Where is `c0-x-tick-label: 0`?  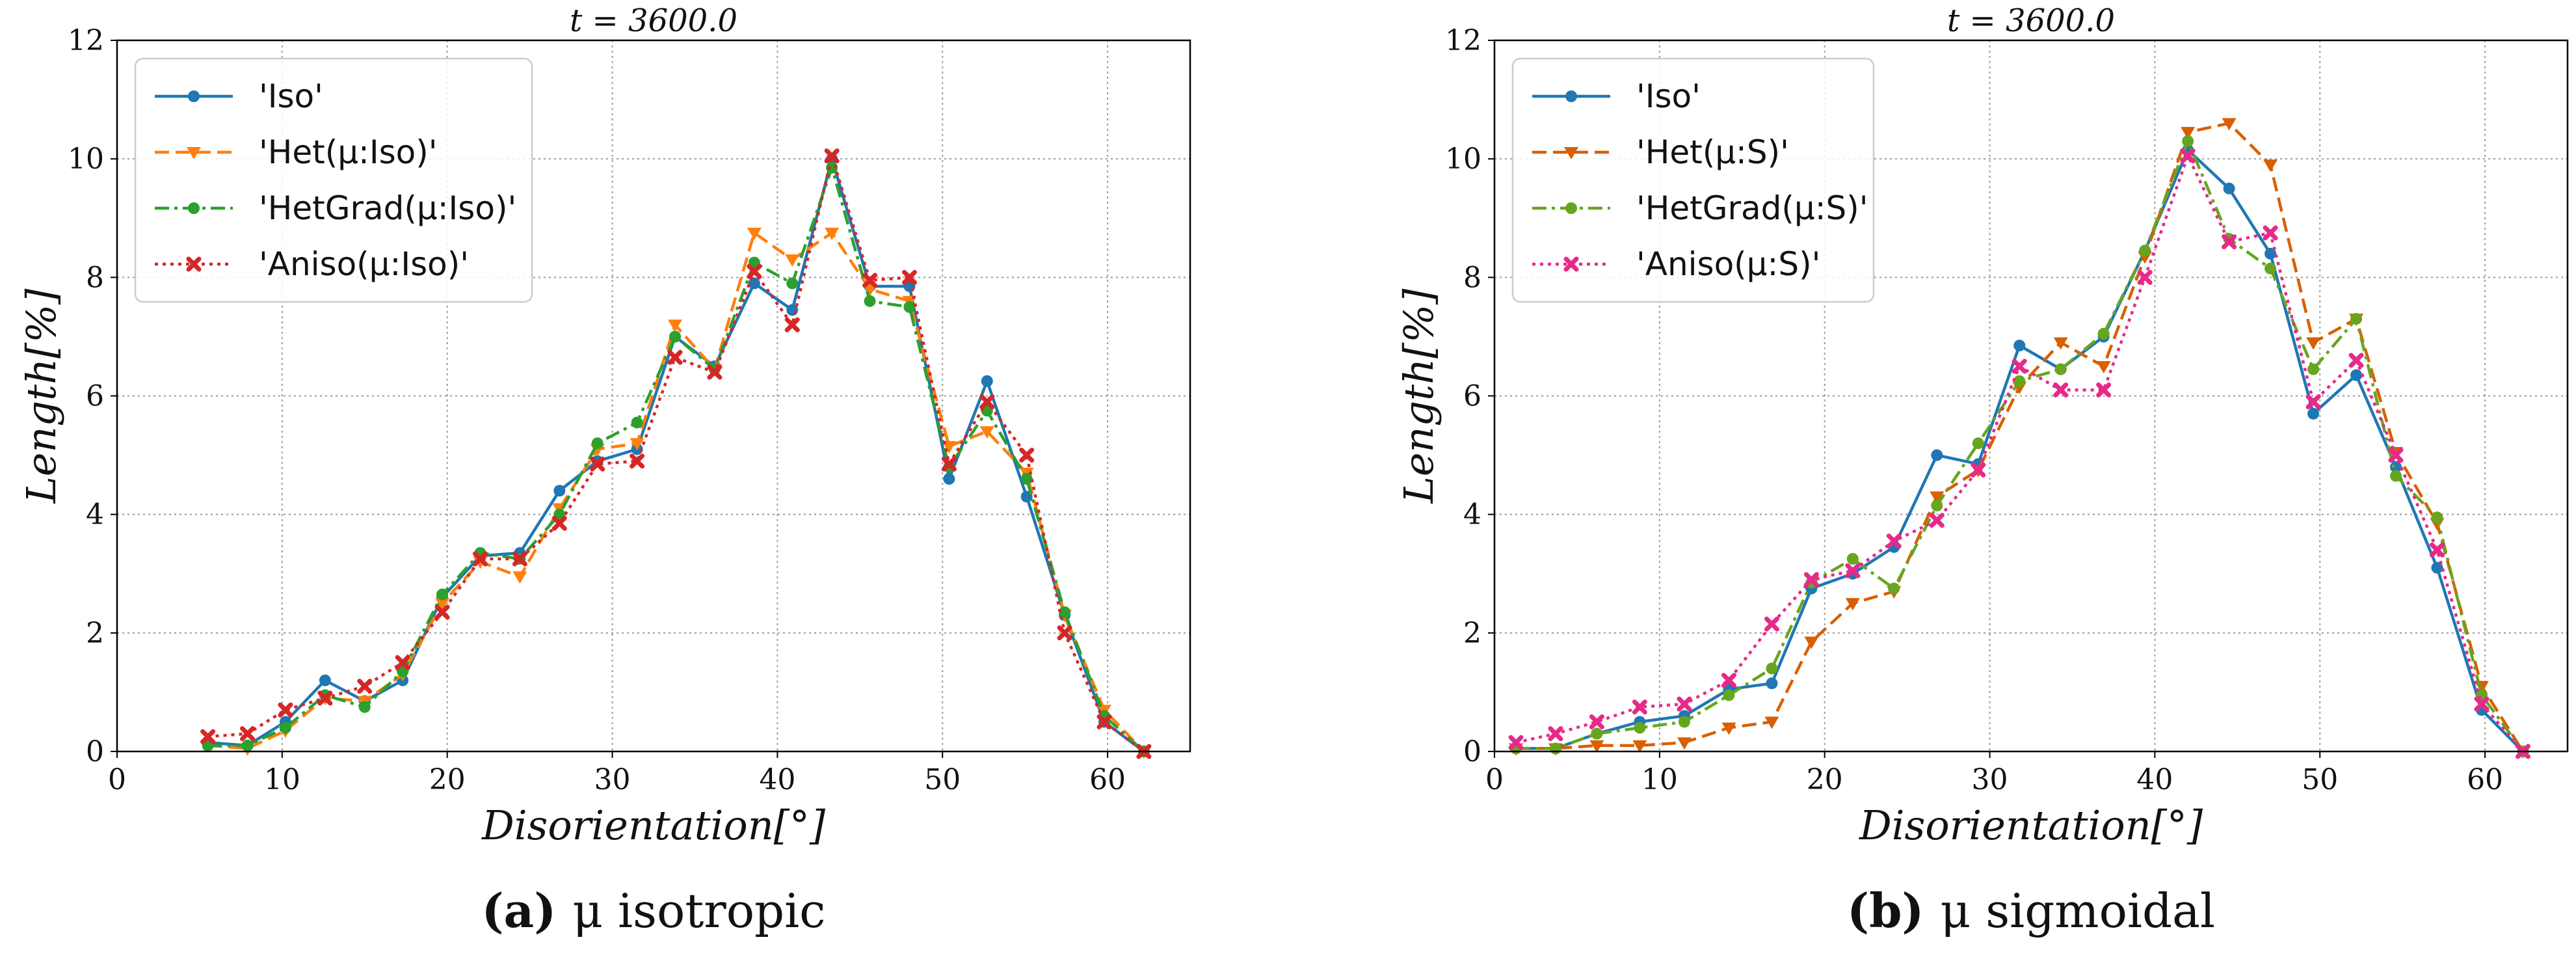
c0-x-tick-label: 0 is located at coordinates (117, 779).